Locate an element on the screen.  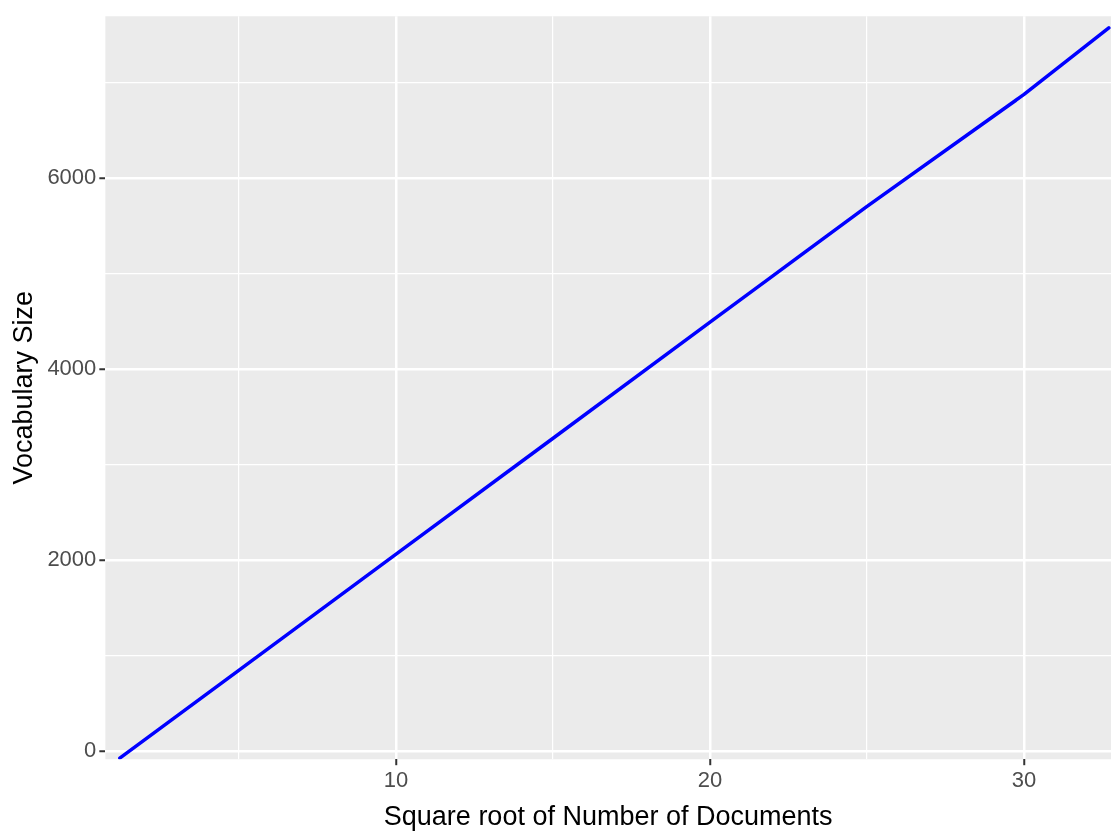
x-tick-label: 30 is located at coordinates (1024, 780).